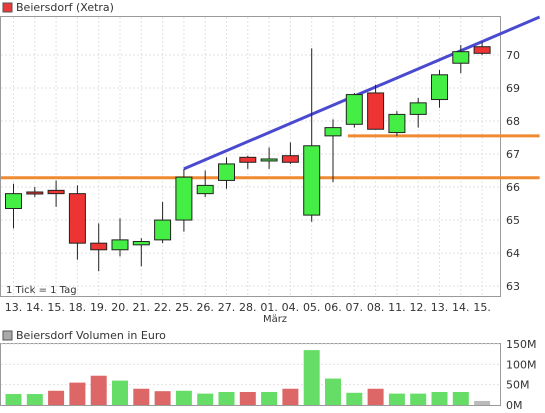 This screenshot has width=545, height=413. I want to click on volume-y-tick-label: 150M, so click(521, 344).